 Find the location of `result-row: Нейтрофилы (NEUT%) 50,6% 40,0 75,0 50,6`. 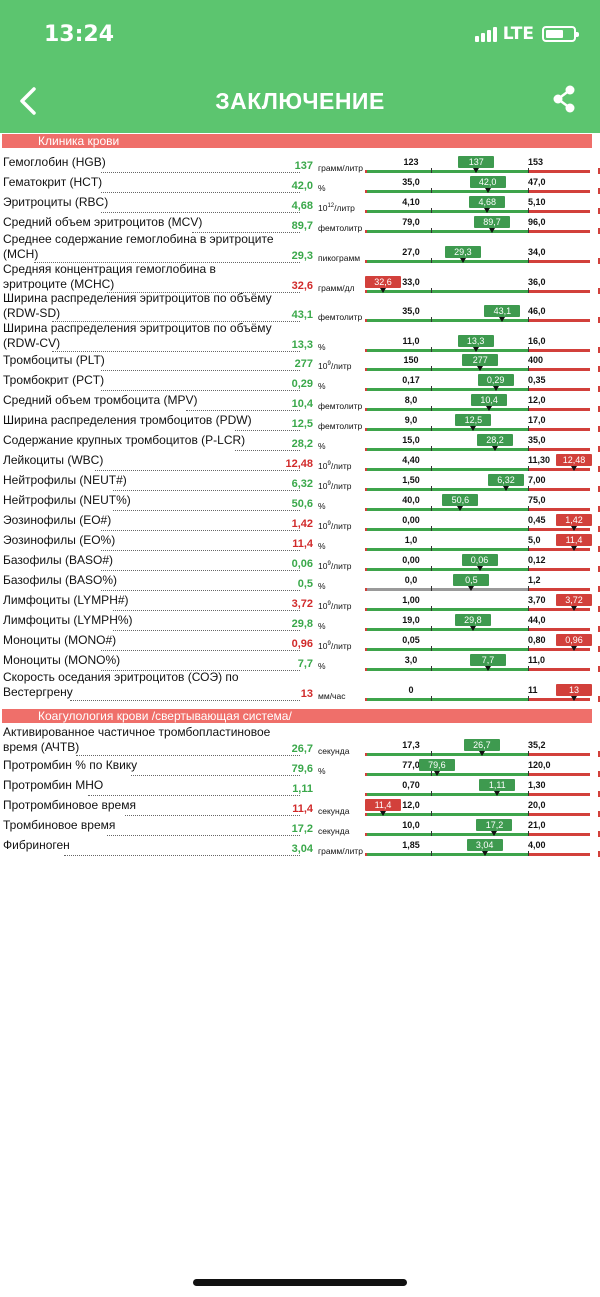

result-row: Нейтрофилы (NEUT%) 50,6% 40,0 75,0 50,6 is located at coordinates (300, 501).